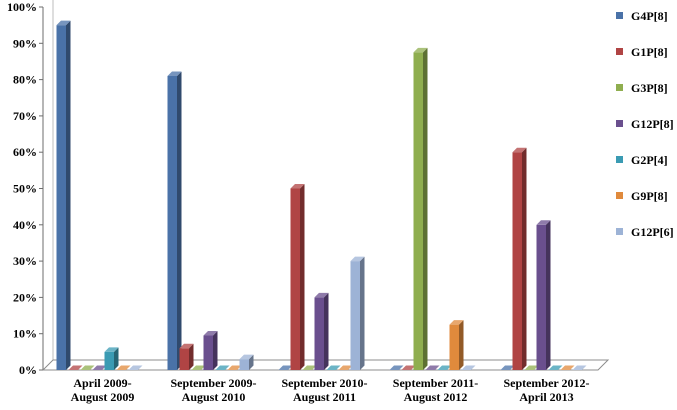 This screenshot has width=677, height=410. I want to click on y-tick-label: 60%, so click(25, 152).